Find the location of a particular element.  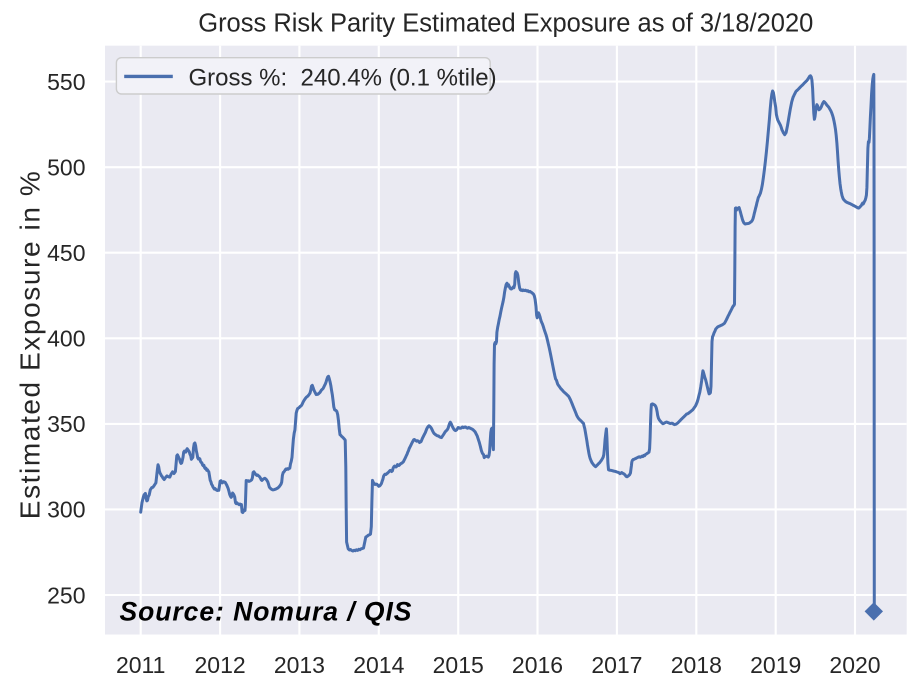

svg-text: 450 is located at coordinates (66, 253).